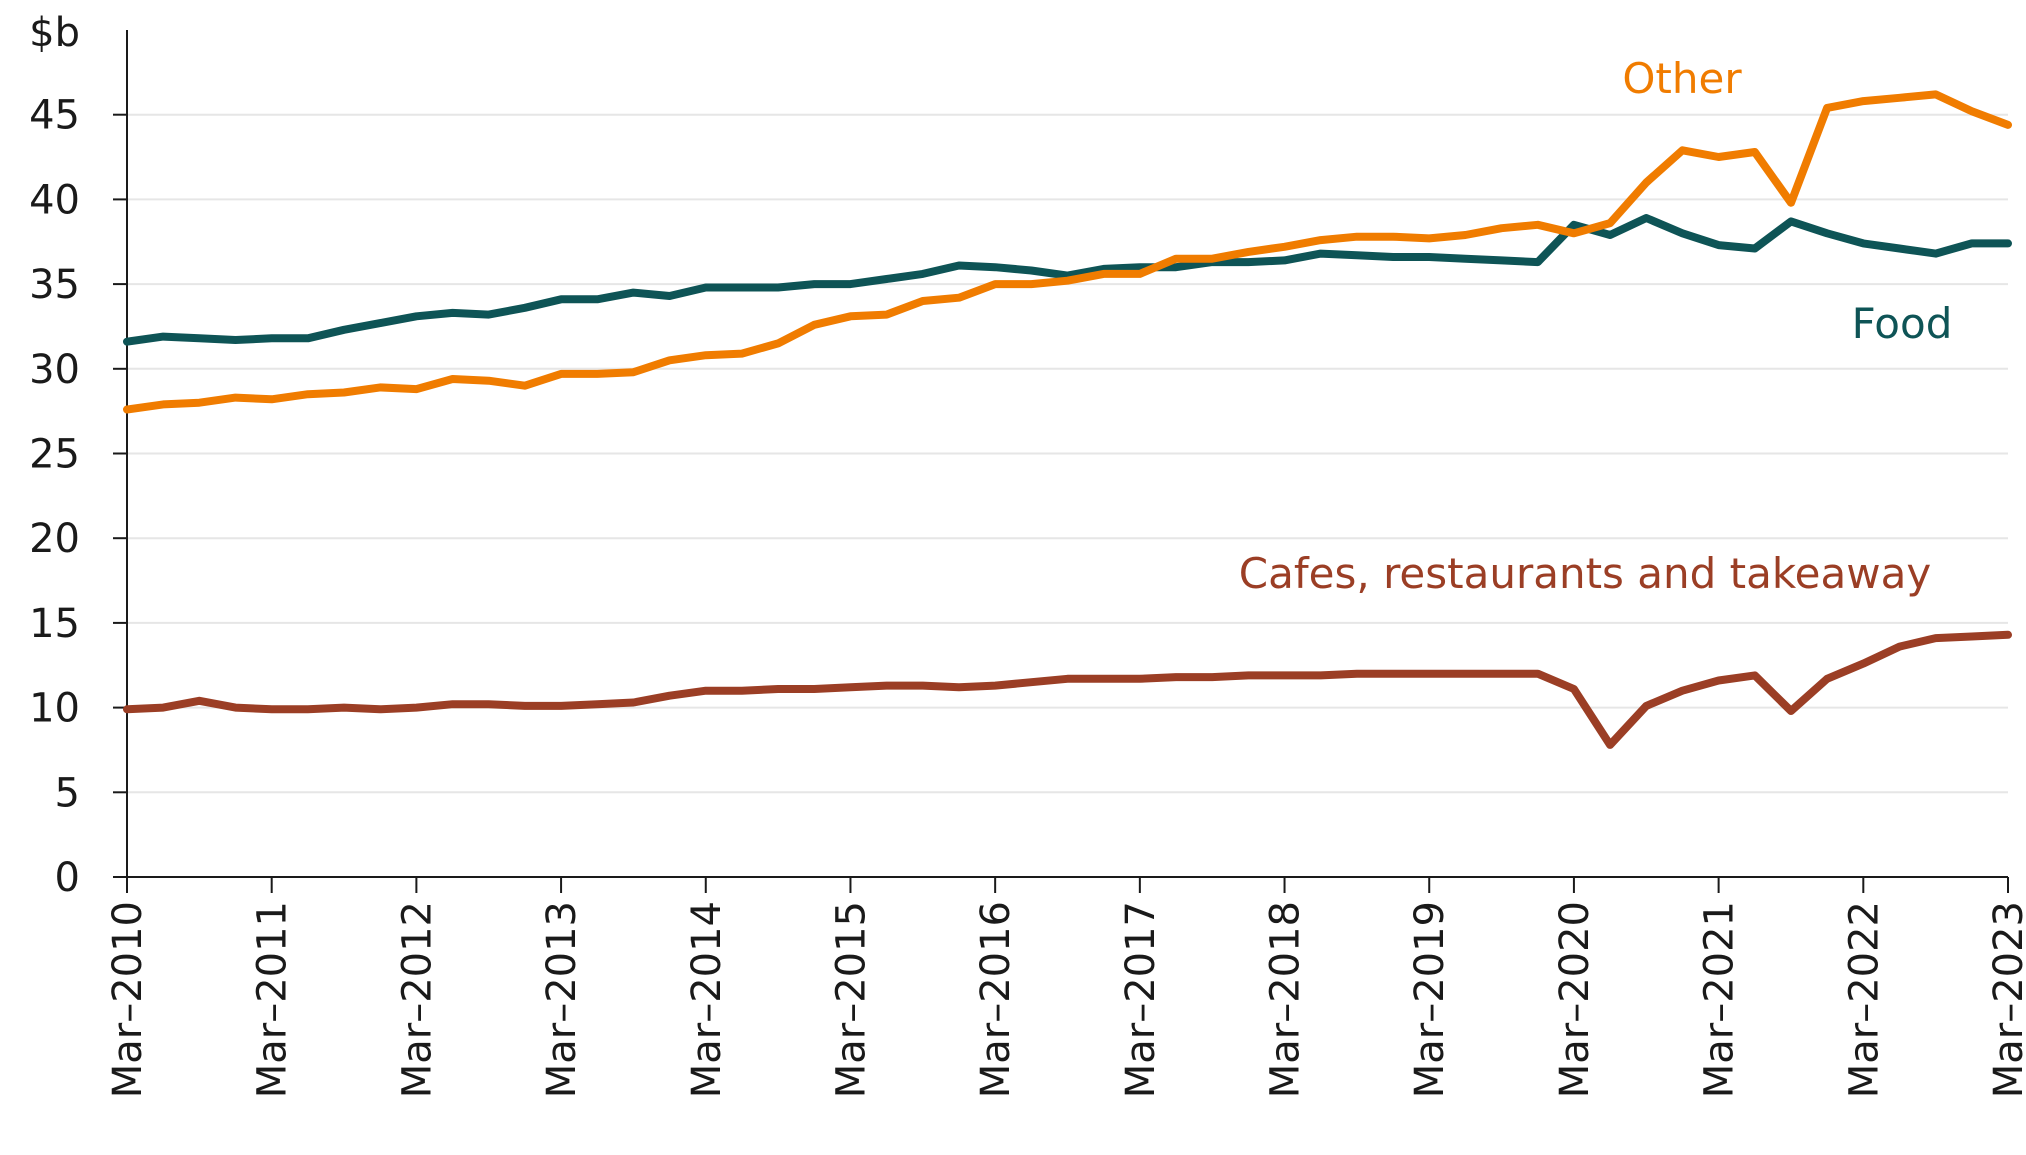  I want to click on y-axis-label: $b, so click(54, 33).